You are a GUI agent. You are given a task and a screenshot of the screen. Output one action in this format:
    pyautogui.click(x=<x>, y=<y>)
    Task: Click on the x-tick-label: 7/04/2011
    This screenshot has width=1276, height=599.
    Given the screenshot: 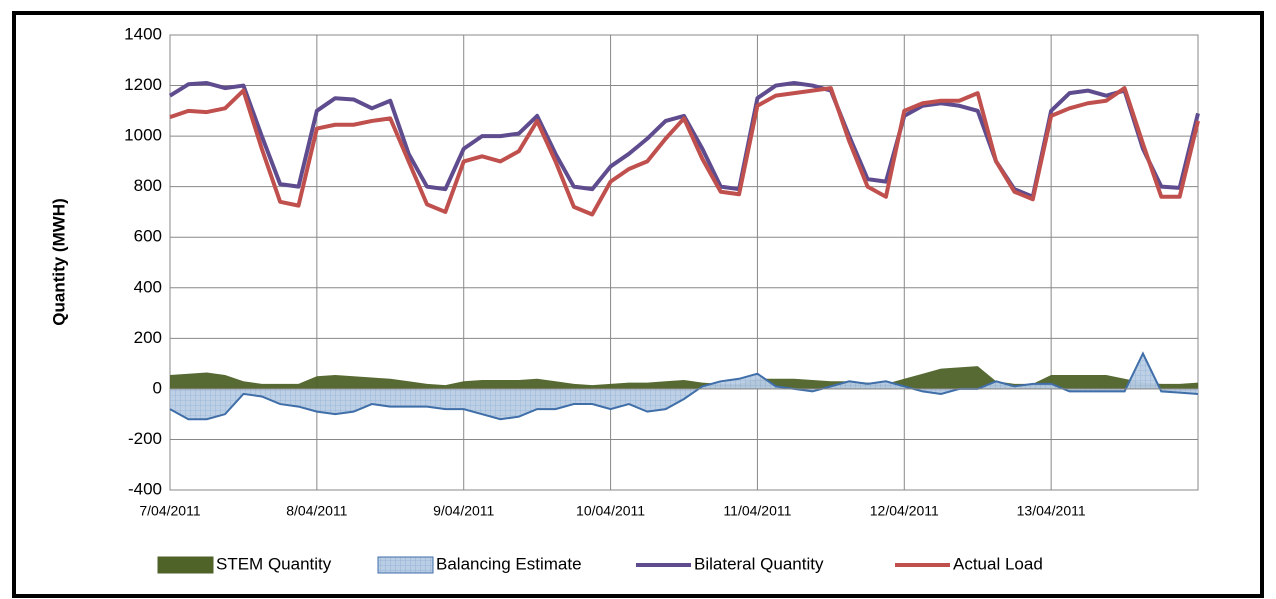 What is the action you would take?
    pyautogui.click(x=169, y=511)
    